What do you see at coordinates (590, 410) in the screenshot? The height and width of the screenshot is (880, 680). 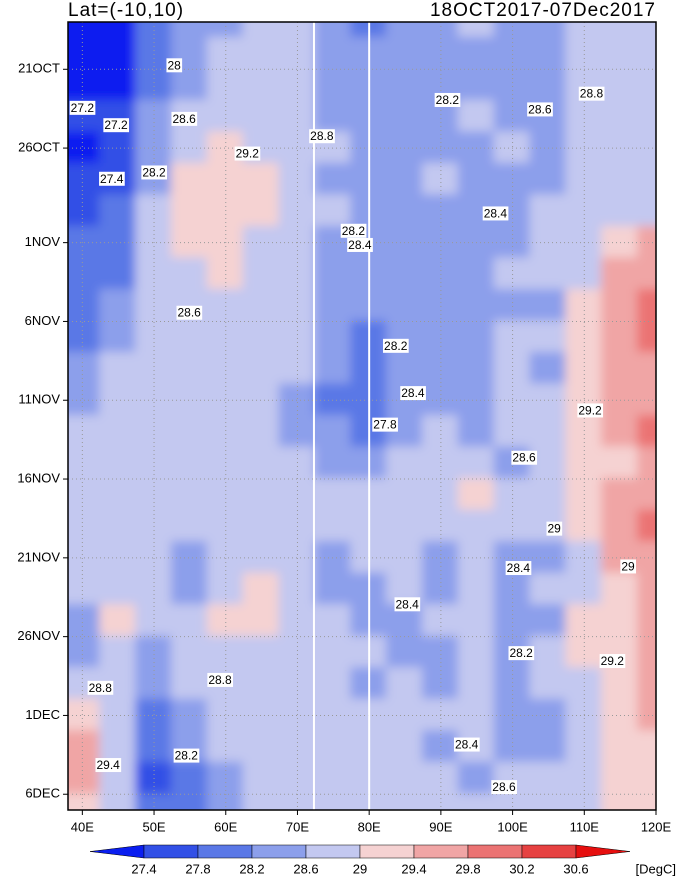 I see `contour-label-text: 29.2` at bounding box center [590, 410].